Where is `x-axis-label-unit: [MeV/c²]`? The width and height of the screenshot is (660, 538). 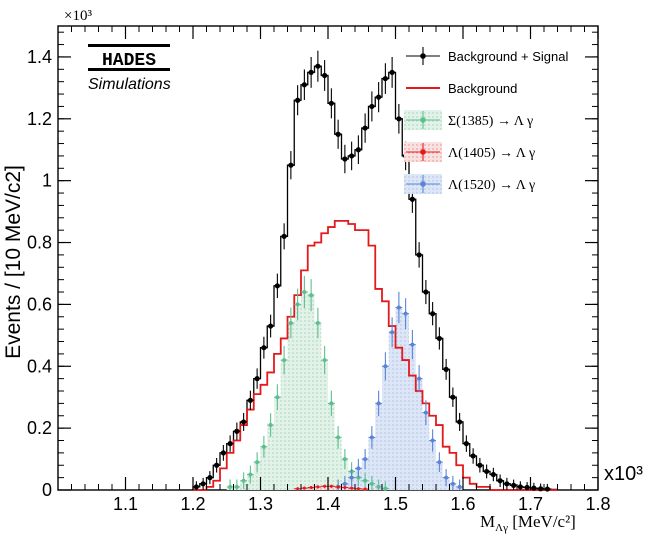 x-axis-label-unit: [MeV/c²] is located at coordinates (544, 521).